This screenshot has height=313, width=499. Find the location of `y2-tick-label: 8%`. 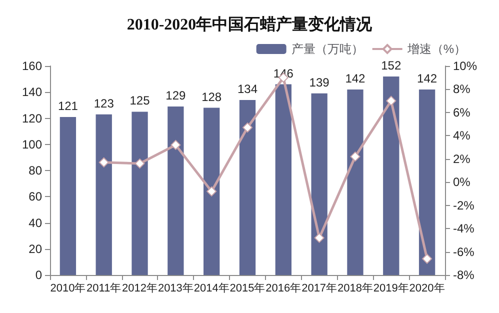

y2-tick-label: 8% is located at coordinates (462, 89).